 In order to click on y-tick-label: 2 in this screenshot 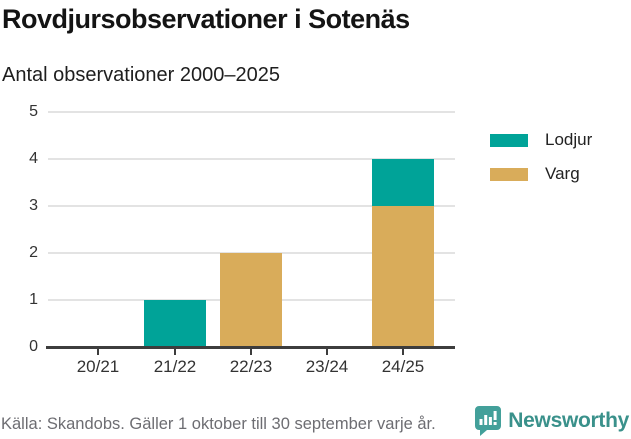, I will do `click(33, 252)`.